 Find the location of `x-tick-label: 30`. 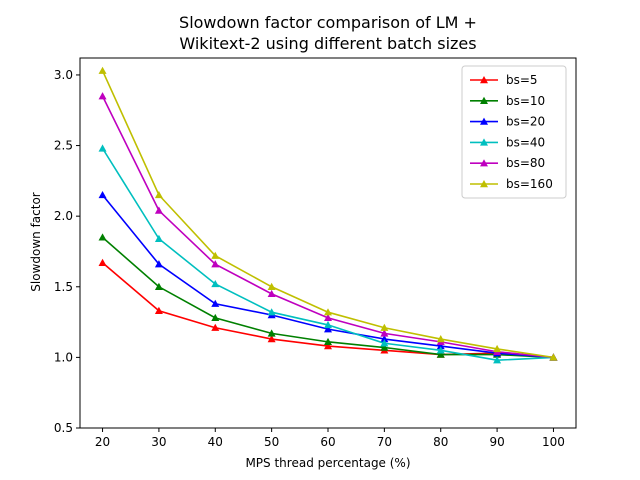

x-tick-label: 30 is located at coordinates (158, 442).